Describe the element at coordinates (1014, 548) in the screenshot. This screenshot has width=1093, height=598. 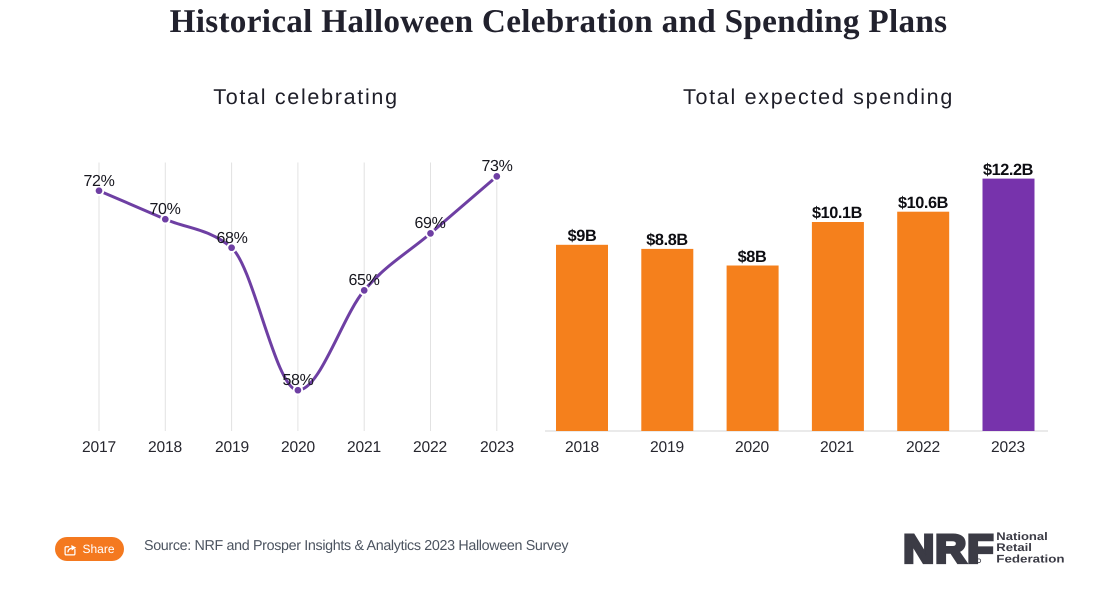
I see `svg-text: Retail` at that location.